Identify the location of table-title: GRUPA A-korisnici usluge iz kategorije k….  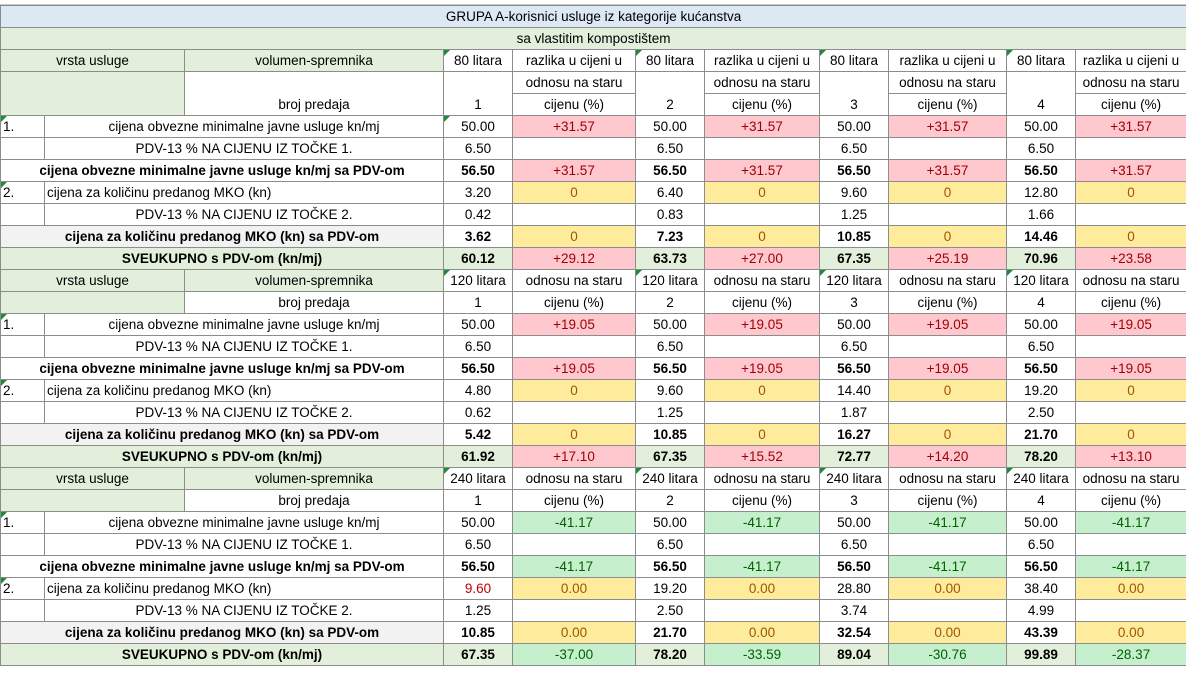
(593, 16).